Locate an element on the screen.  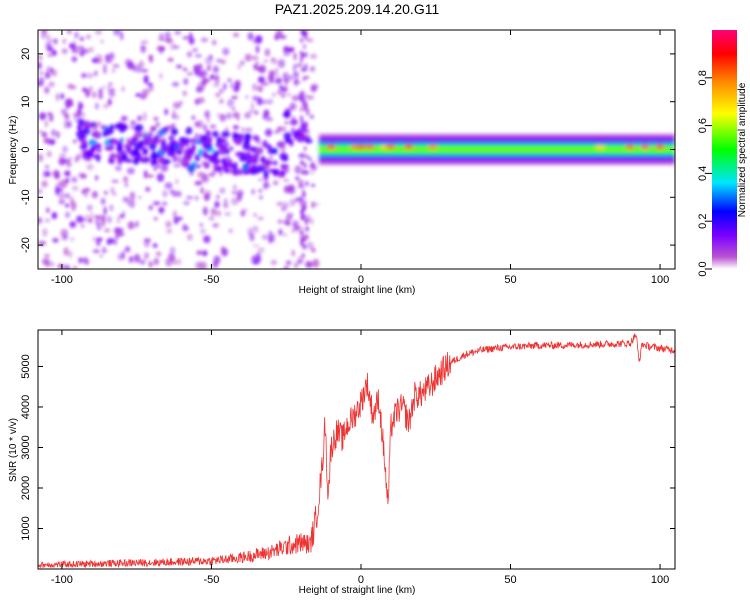
colorbar-tick-label: 0.6 is located at coordinates (703, 125).